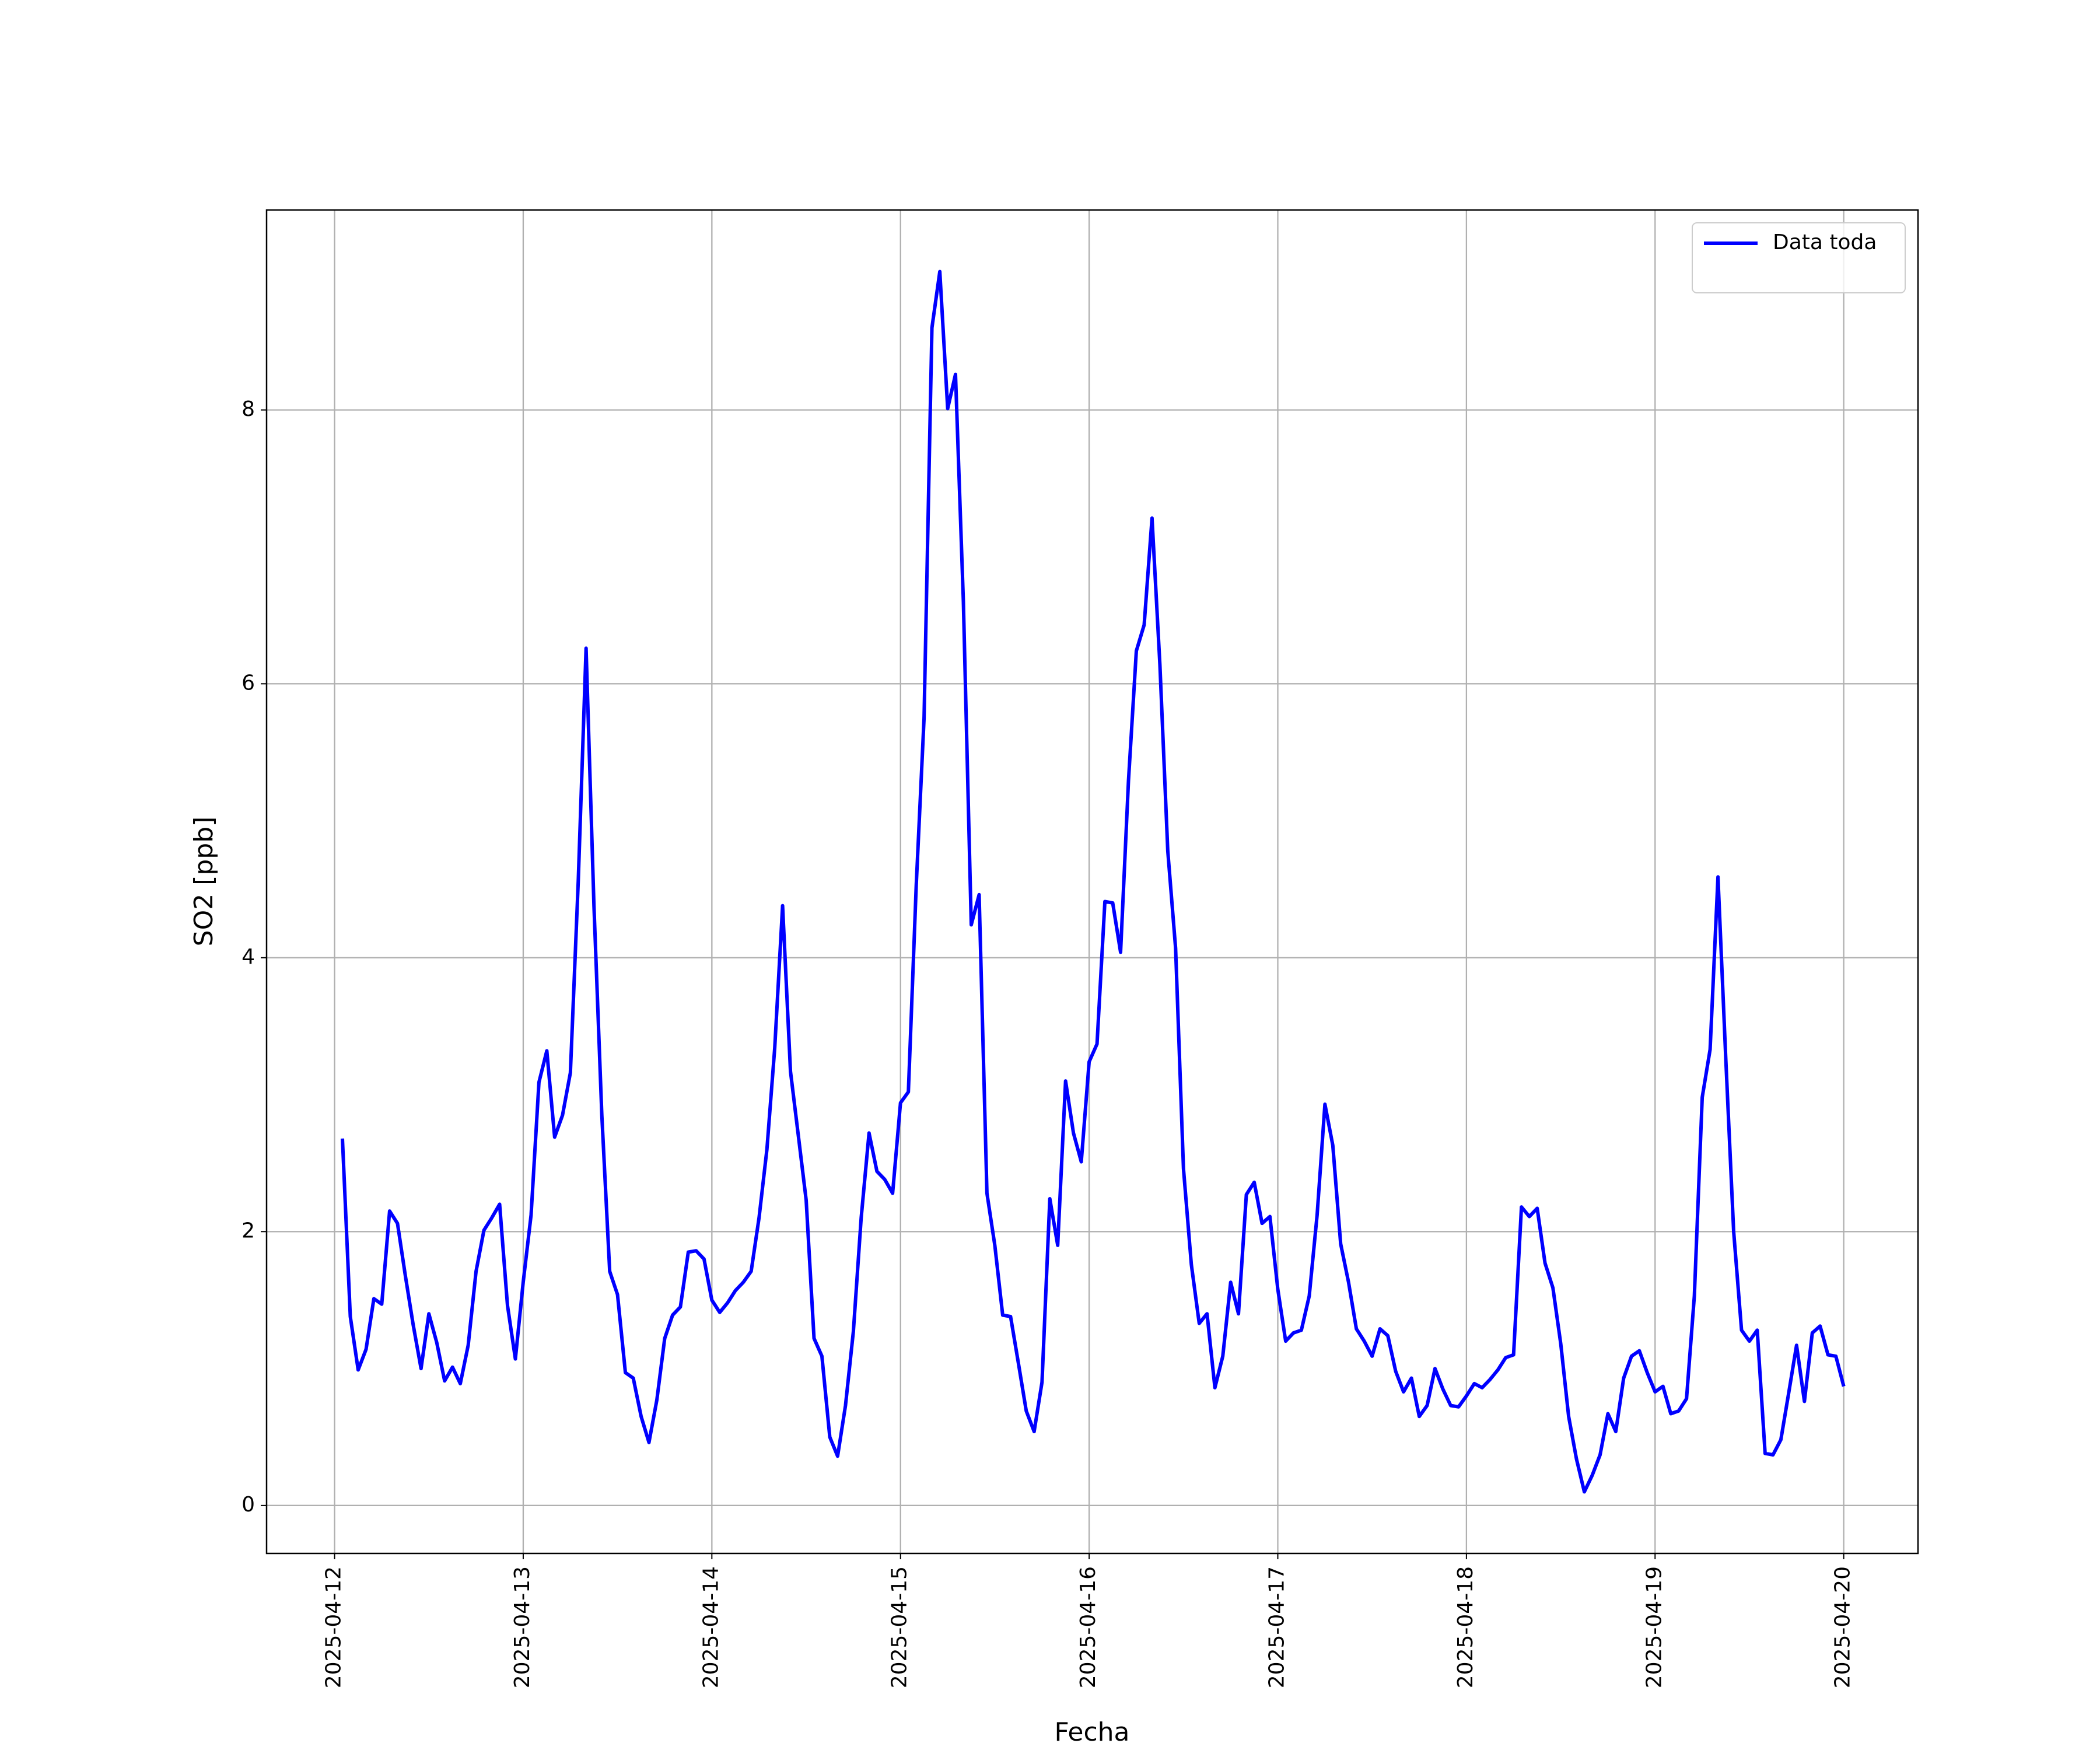 The image size is (2100, 1750). I want to click on x-tick-label: 2025-04-17, so click(1277, 1627).